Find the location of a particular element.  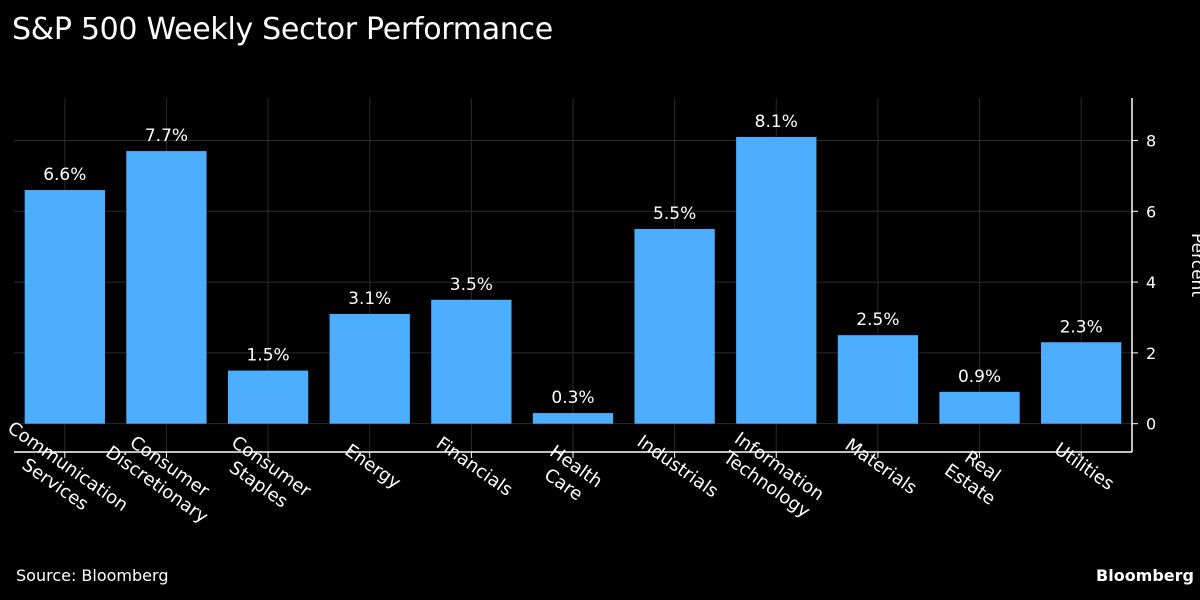

x-tick-label: Materials is located at coordinates (881, 467).